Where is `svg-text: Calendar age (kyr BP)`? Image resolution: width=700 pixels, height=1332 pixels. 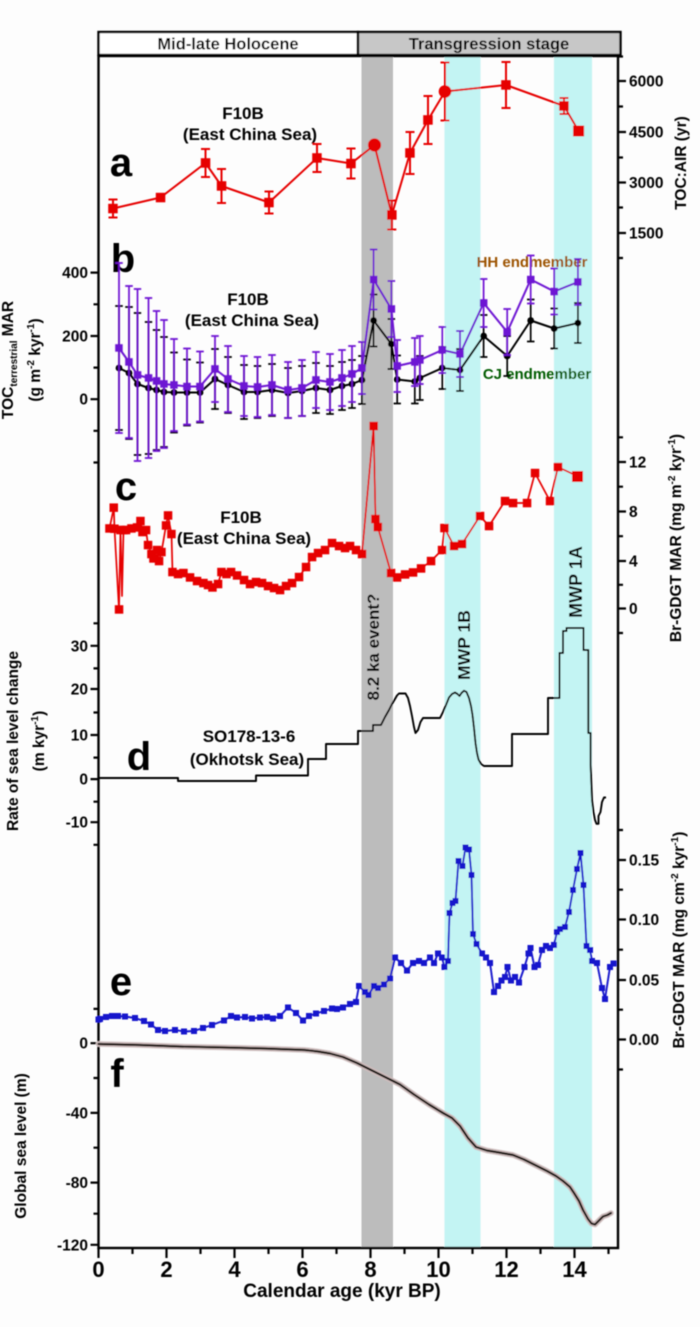
svg-text: Calendar age (kyr BP) is located at coordinates (341, 1291).